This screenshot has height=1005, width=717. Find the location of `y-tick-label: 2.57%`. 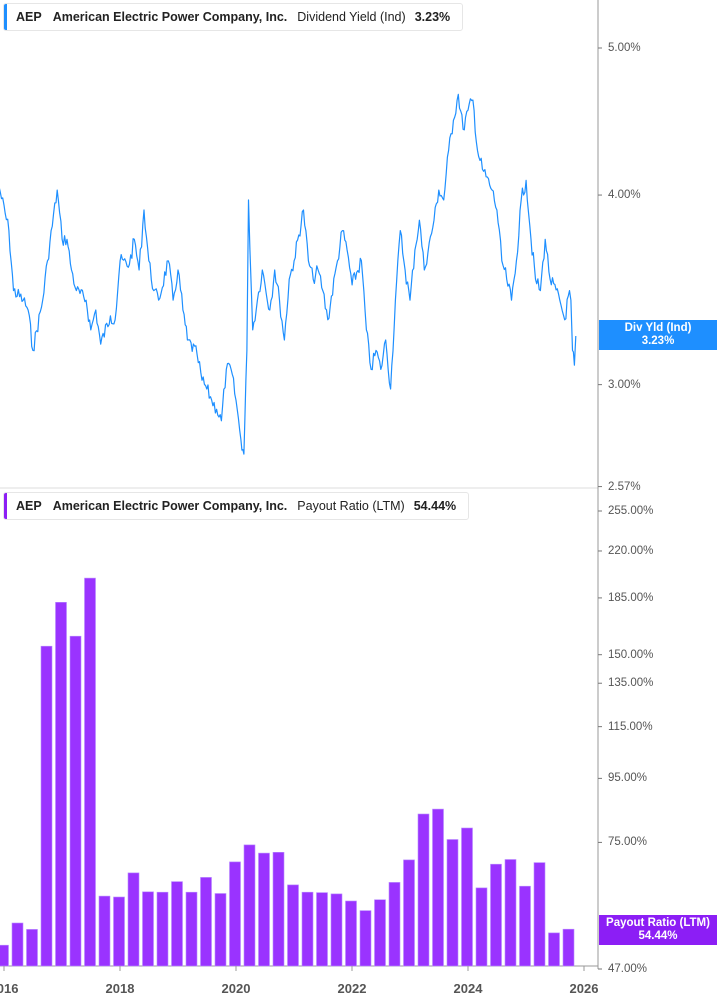

y-tick-label: 2.57% is located at coordinates (624, 486).